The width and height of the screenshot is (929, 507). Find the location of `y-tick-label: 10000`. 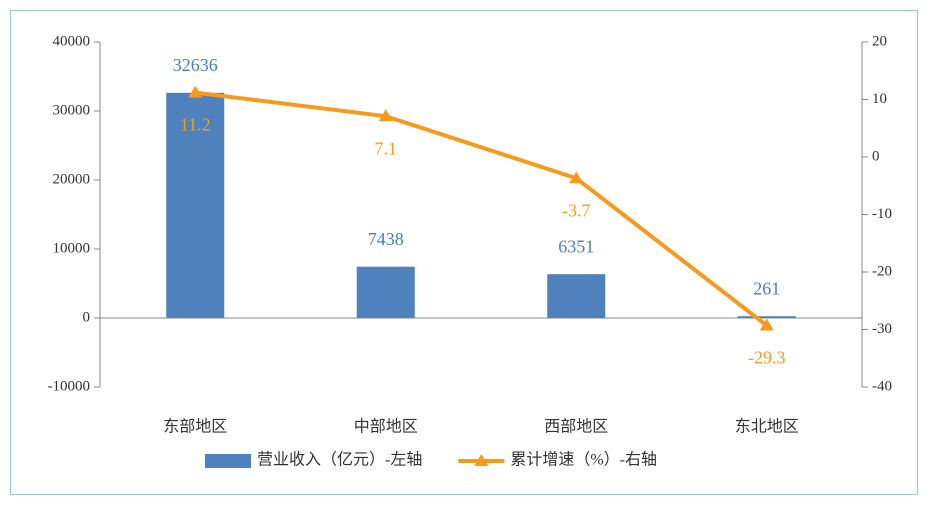

y-tick-label: 10000 is located at coordinates (72, 248).